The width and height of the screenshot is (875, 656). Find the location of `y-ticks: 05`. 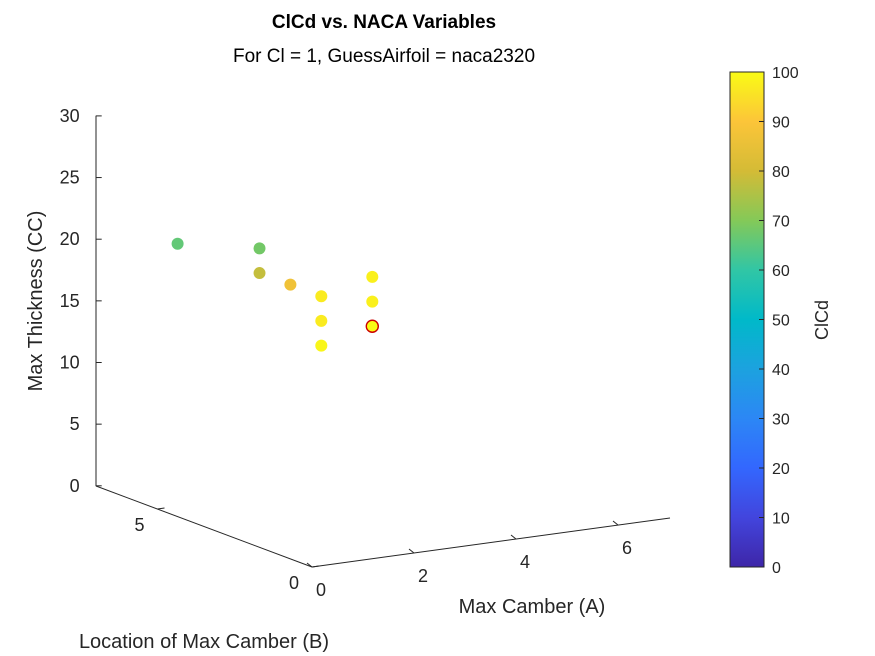

y-ticks: 05 is located at coordinates (227, 550).